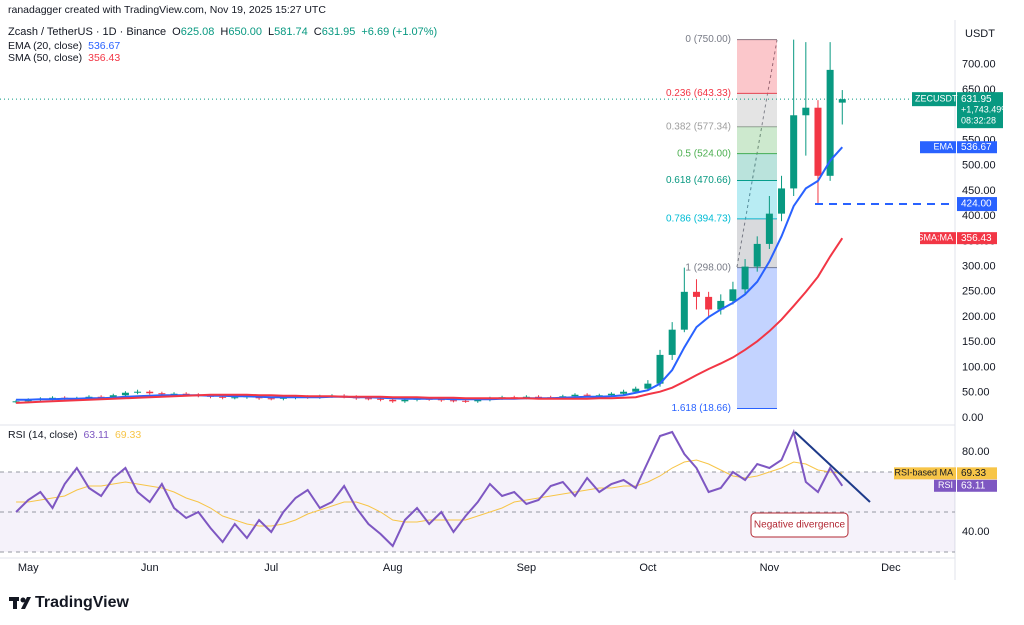  Describe the element at coordinates (429, 493) in the screenshot. I see `rsi-ma-line` at that location.